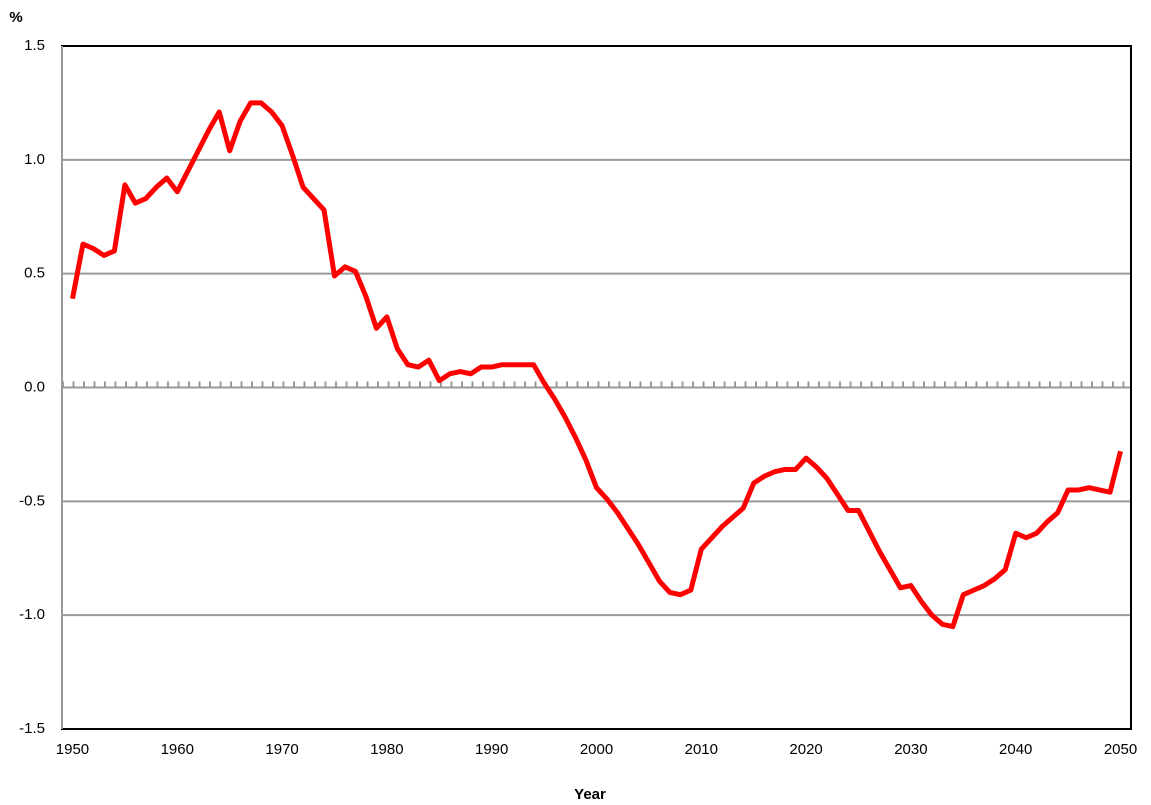 The width and height of the screenshot is (1151, 805). What do you see at coordinates (34, 273) in the screenshot?
I see `y-tick-label: 0.5` at bounding box center [34, 273].